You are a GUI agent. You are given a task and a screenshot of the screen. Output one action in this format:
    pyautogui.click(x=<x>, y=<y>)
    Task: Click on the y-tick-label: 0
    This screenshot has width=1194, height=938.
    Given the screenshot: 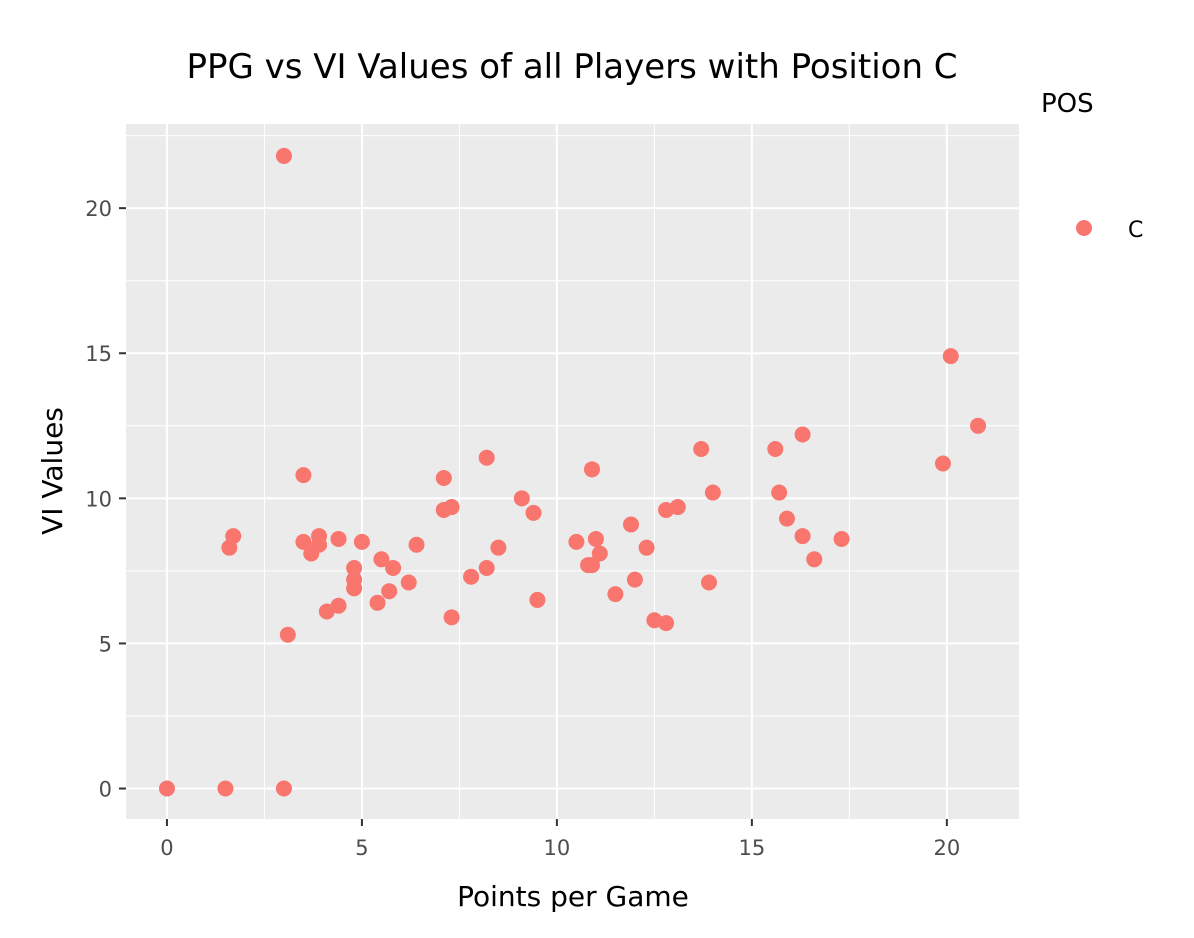 What is the action you would take?
    pyautogui.click(x=105, y=790)
    